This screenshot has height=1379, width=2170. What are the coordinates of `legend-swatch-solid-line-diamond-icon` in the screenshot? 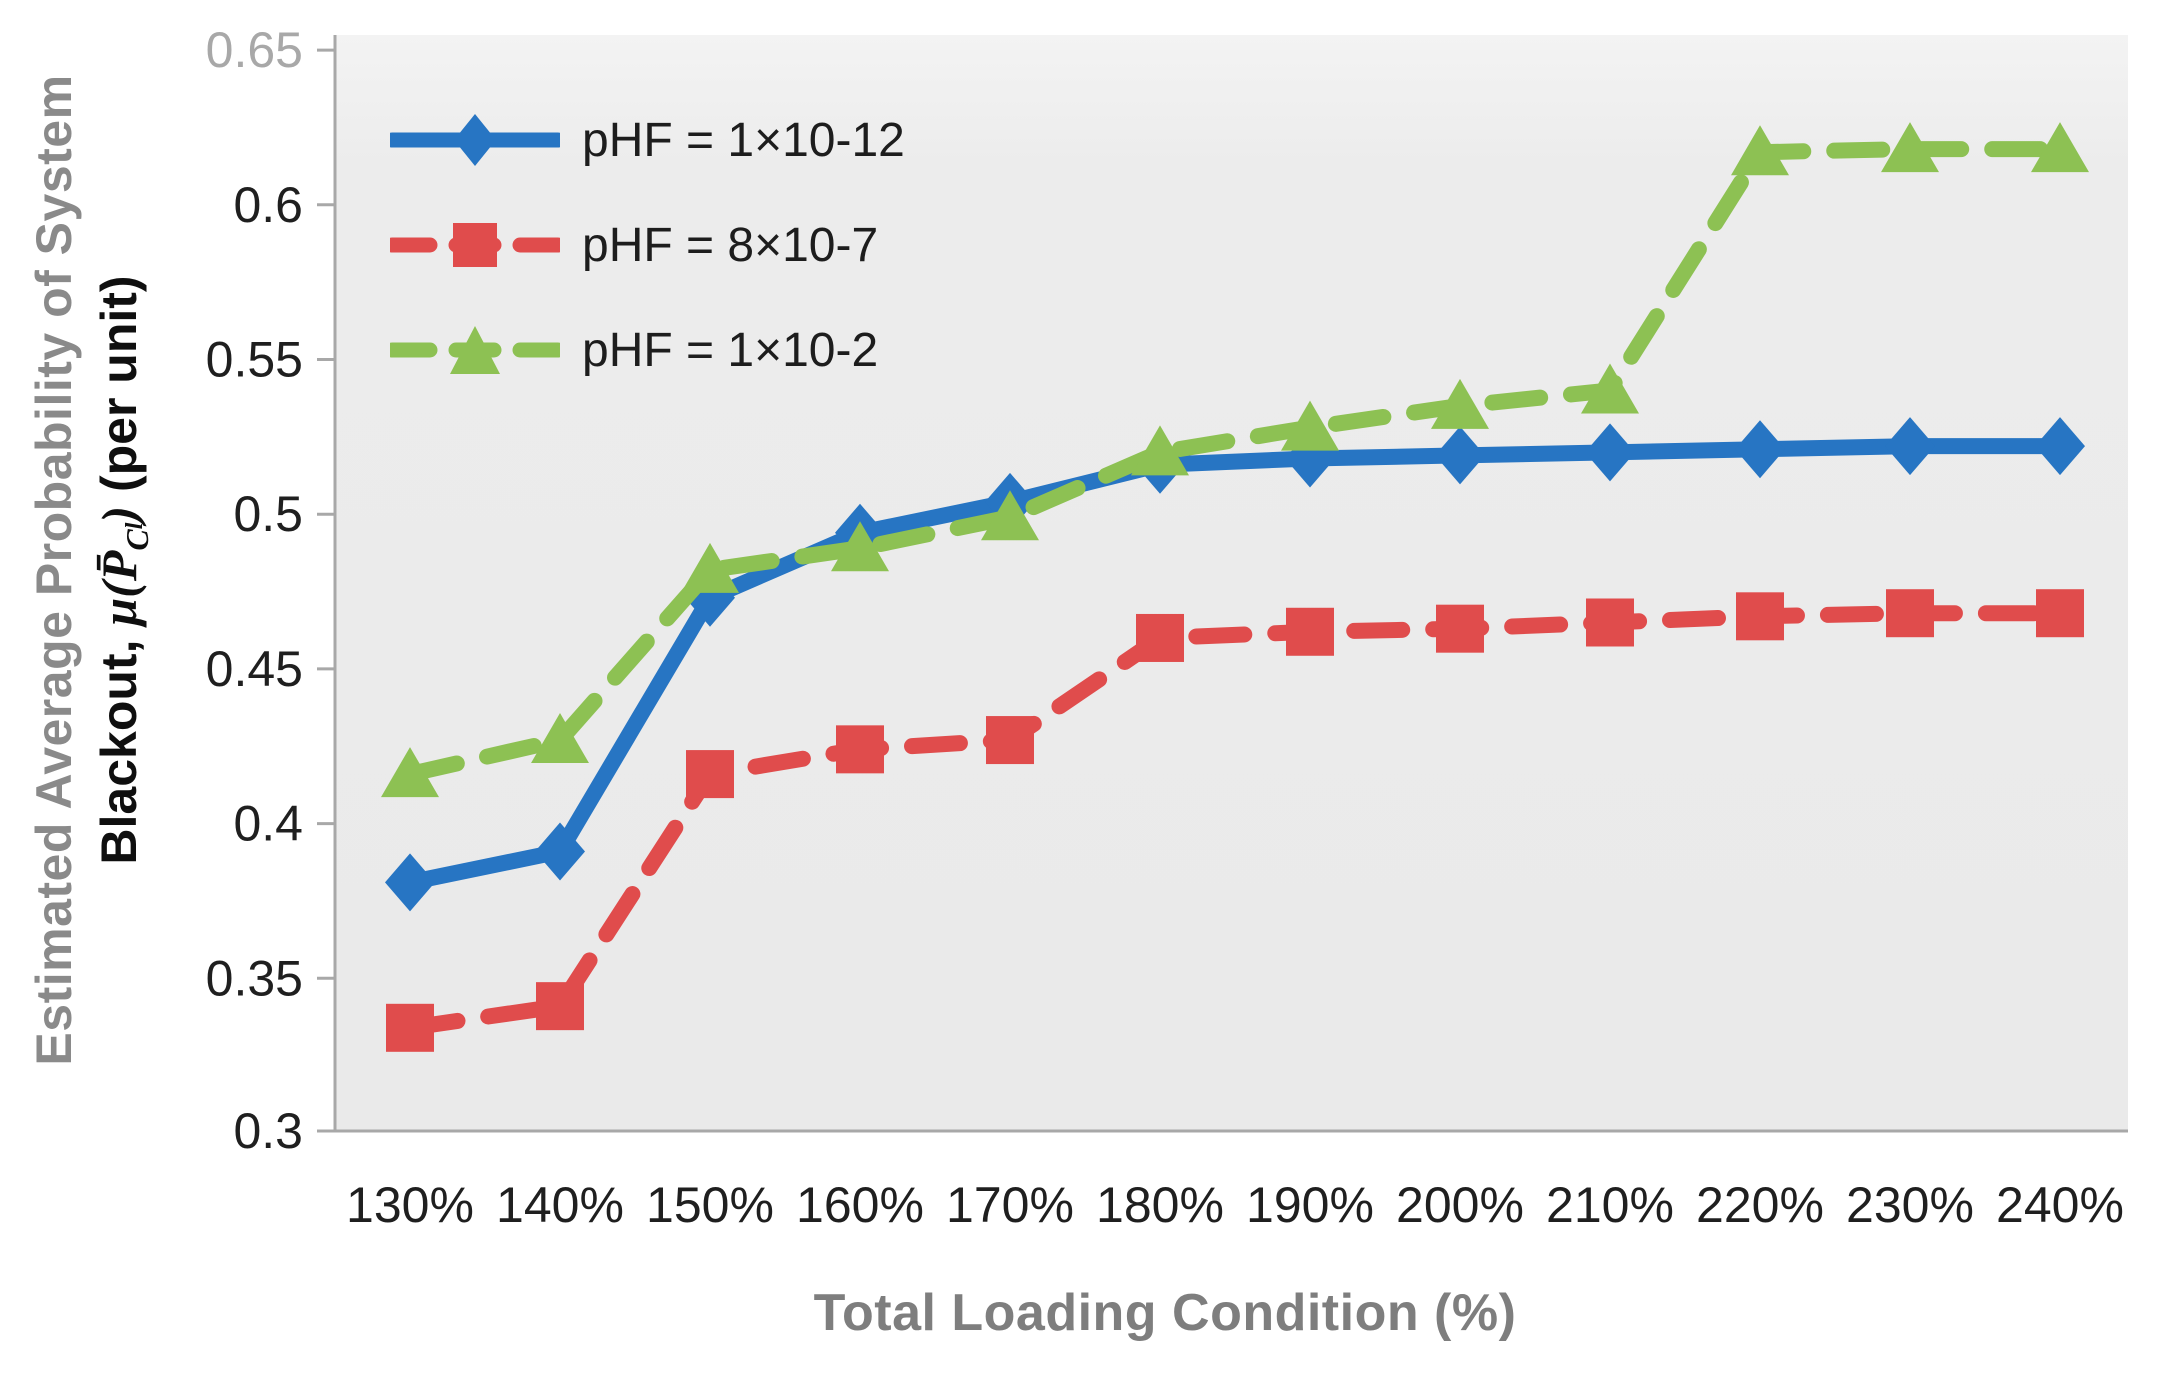 It's located at (475, 140).